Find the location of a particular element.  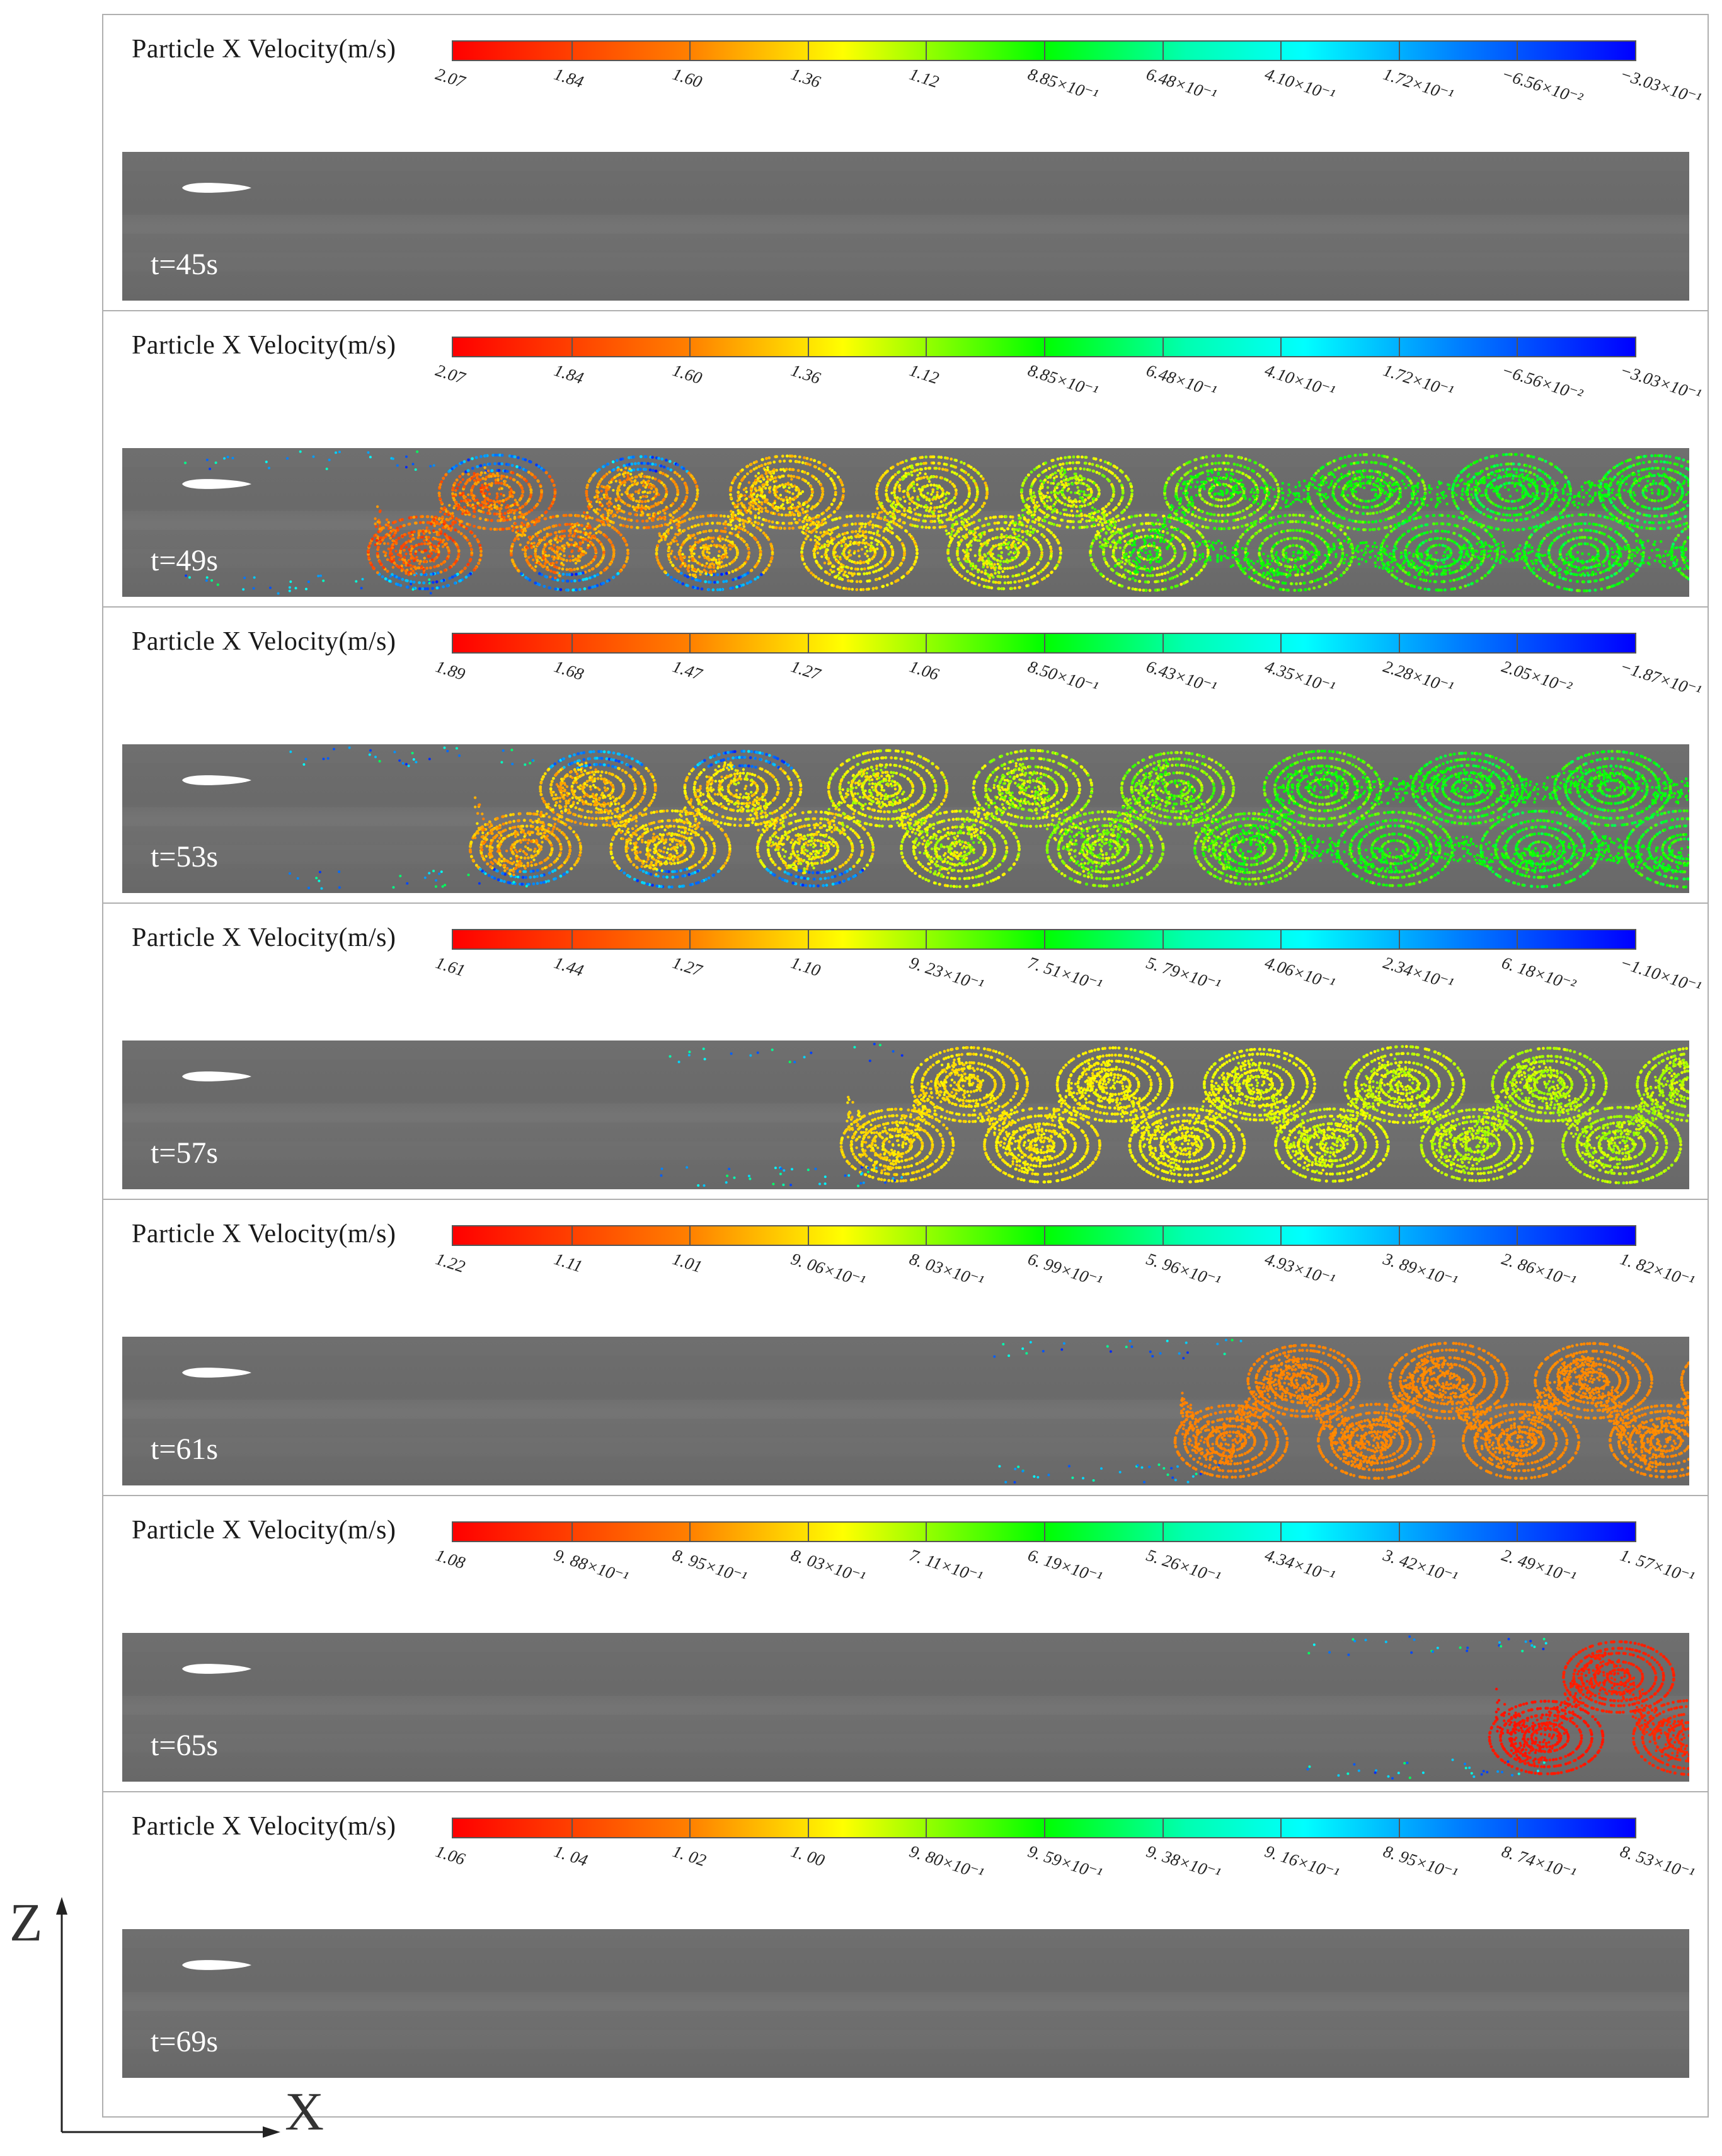

colorbar-tick-label: 8. 03×10⁻¹ is located at coordinates (946, 1270).